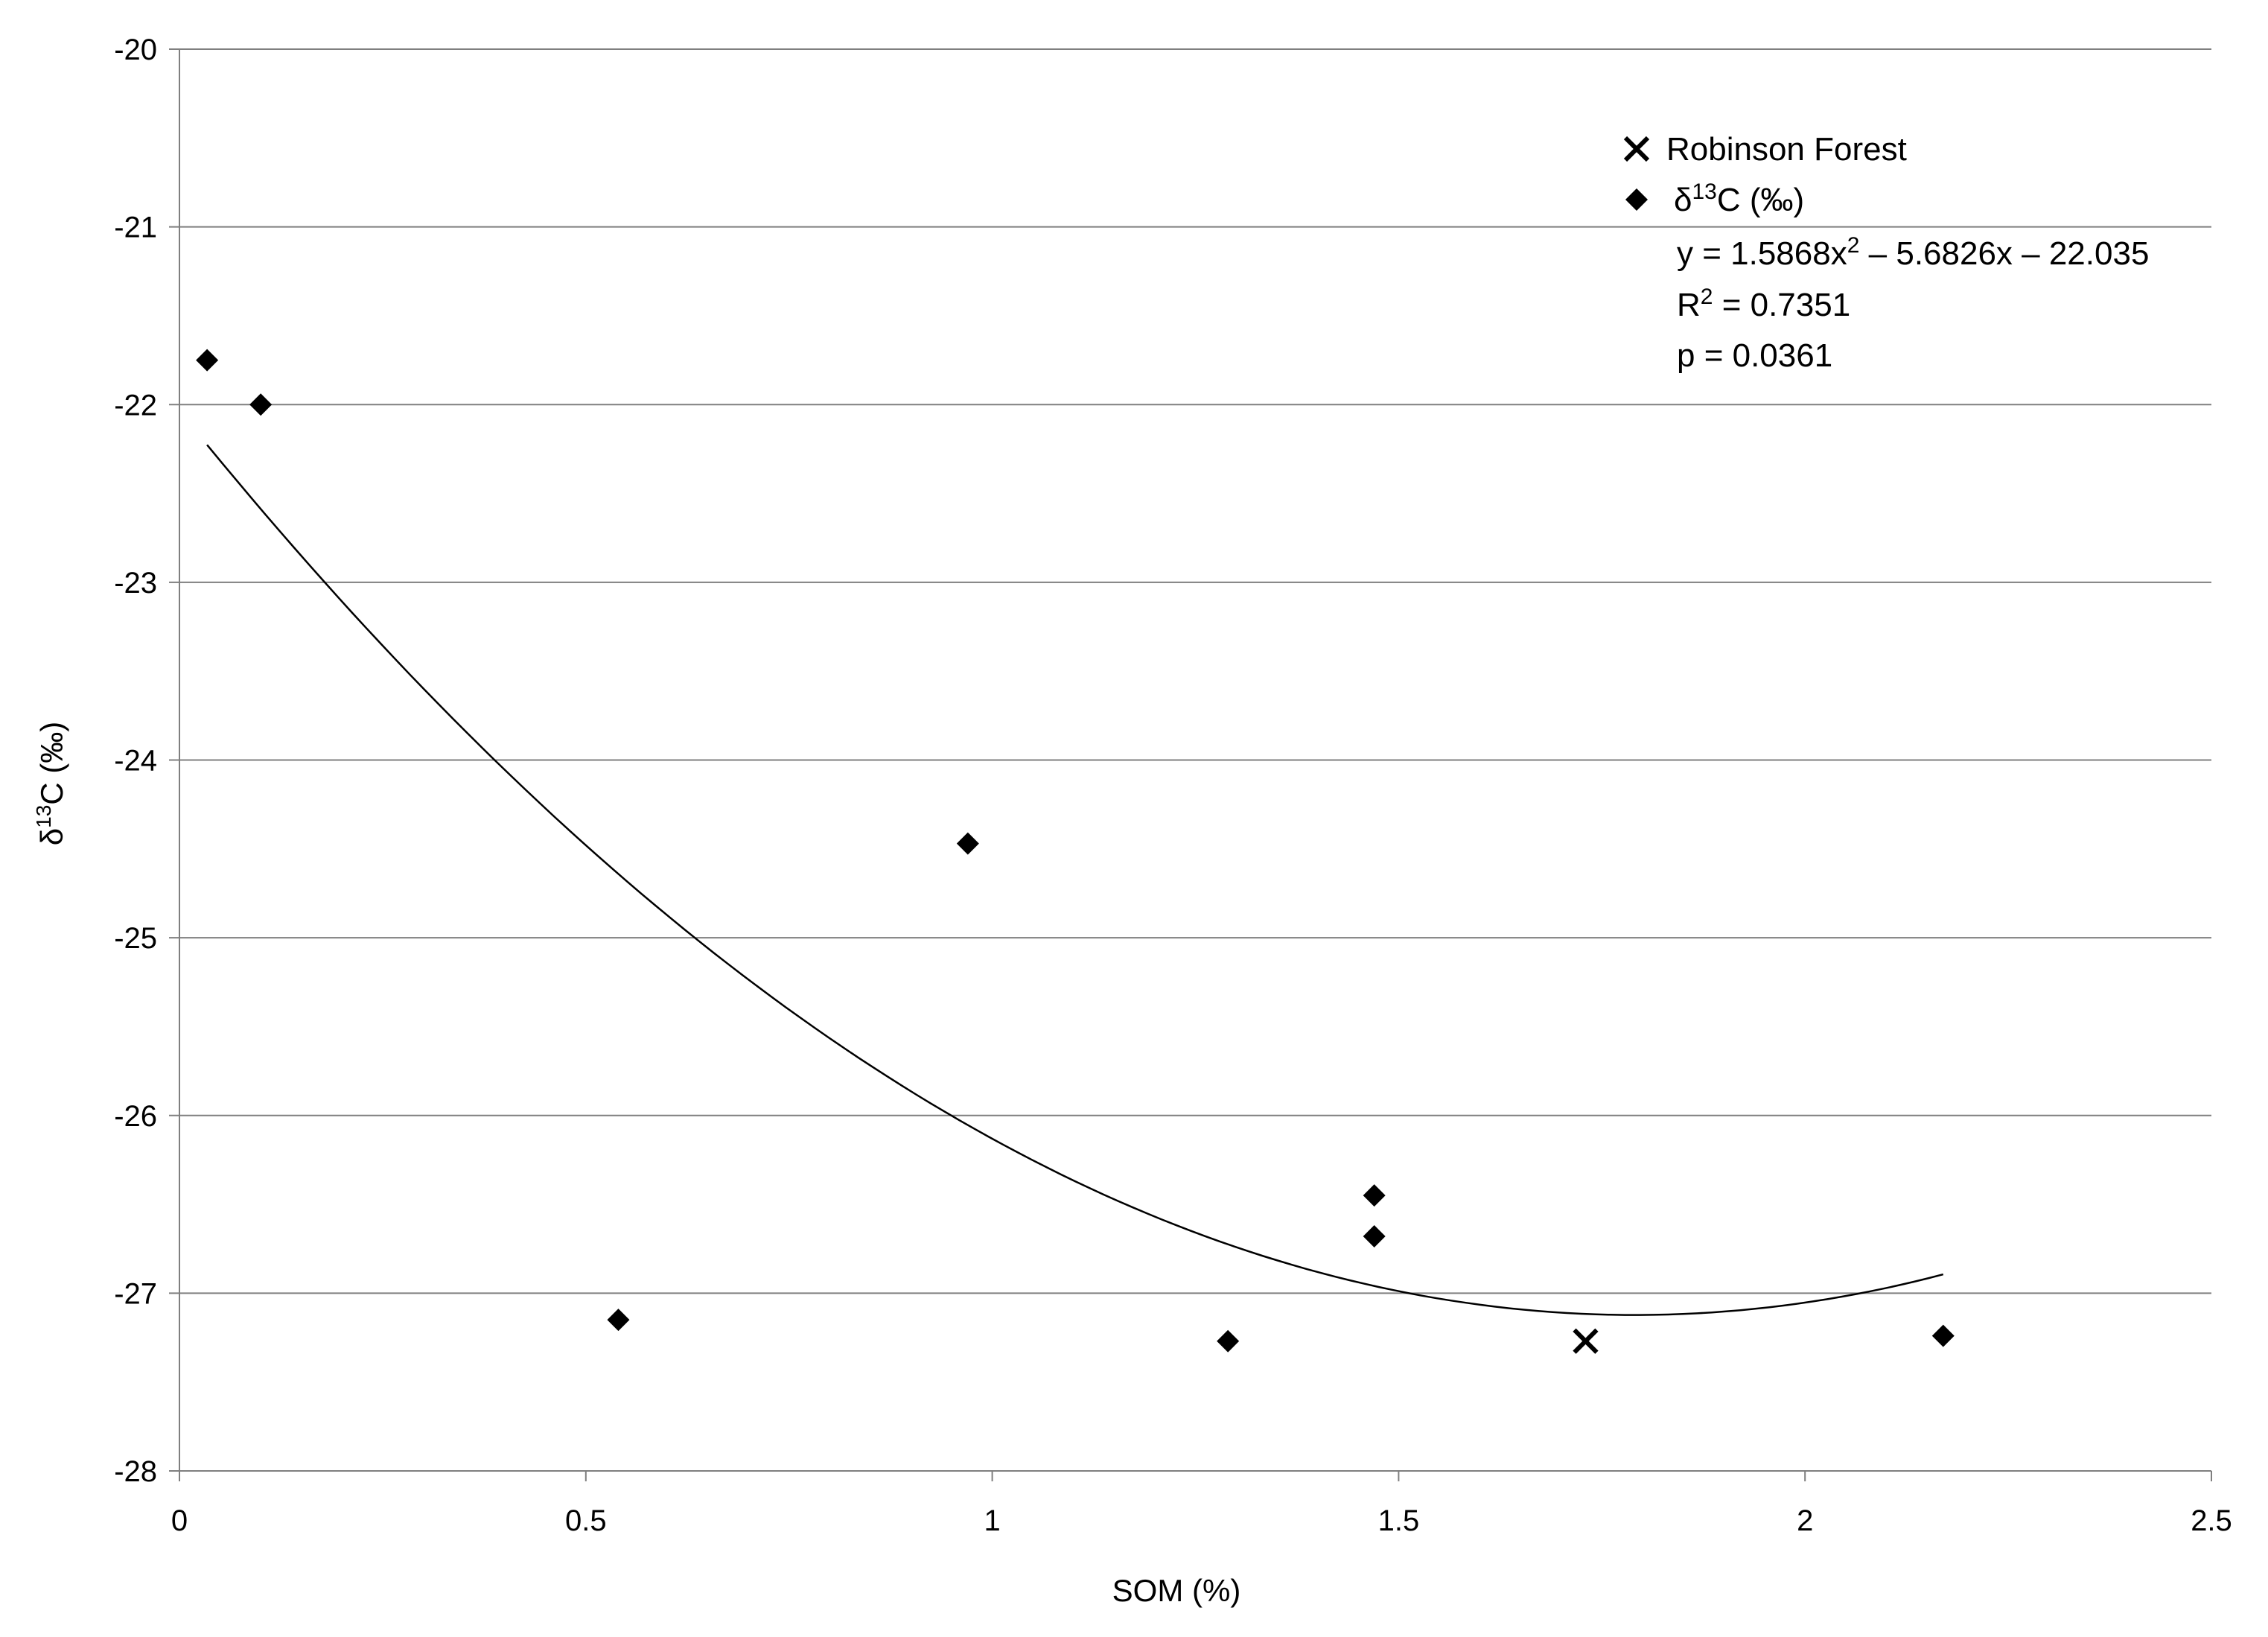 The image size is (2268, 1637). What do you see at coordinates (1781, 305) in the screenshot?
I see `r2-post: = 0.7351` at bounding box center [1781, 305].